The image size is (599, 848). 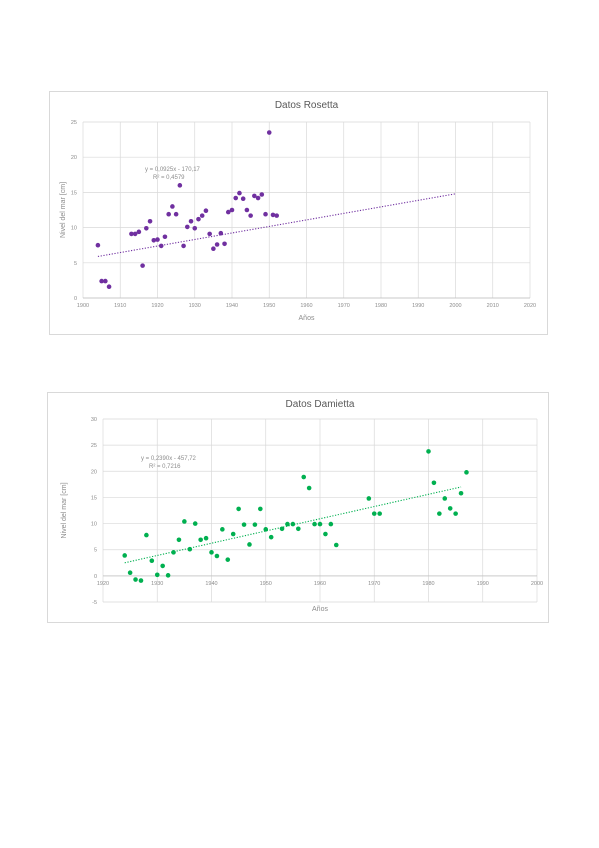 What do you see at coordinates (169, 459) in the screenshot?
I see `damietta-trendline-equation: y = 0,2390x - 457,72` at bounding box center [169, 459].